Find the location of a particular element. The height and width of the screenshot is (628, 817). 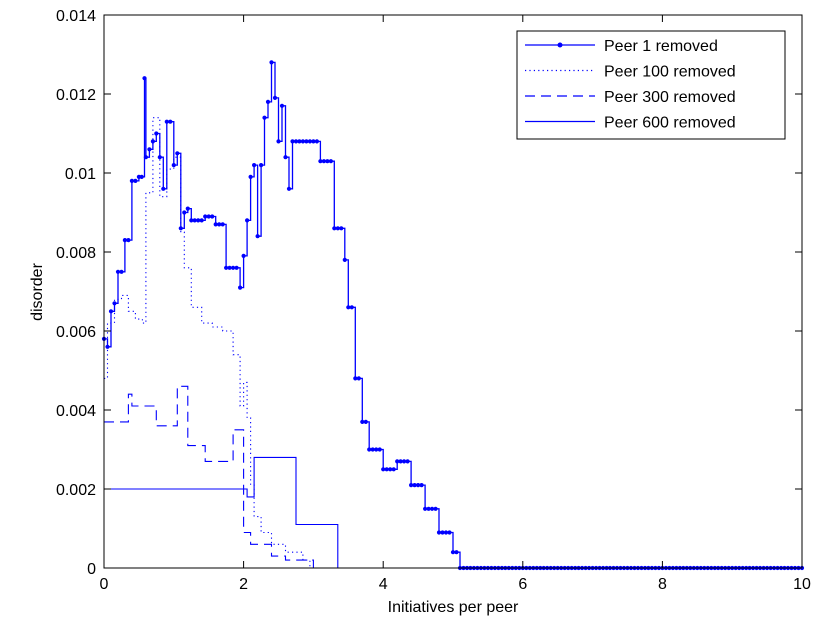

y-tick-label: 0.01 is located at coordinates (80, 174).